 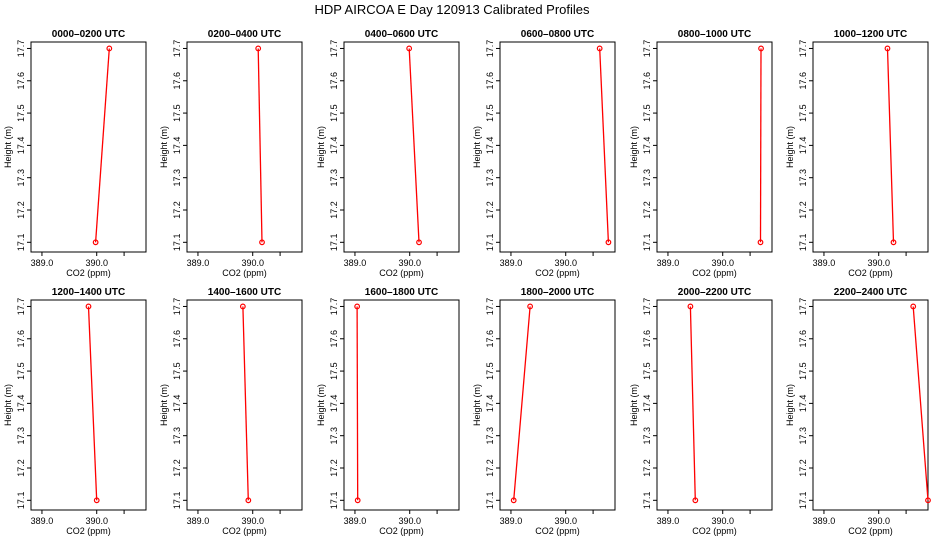 I want to click on panel-title: 2000–2200 UTC, so click(x=714, y=292).